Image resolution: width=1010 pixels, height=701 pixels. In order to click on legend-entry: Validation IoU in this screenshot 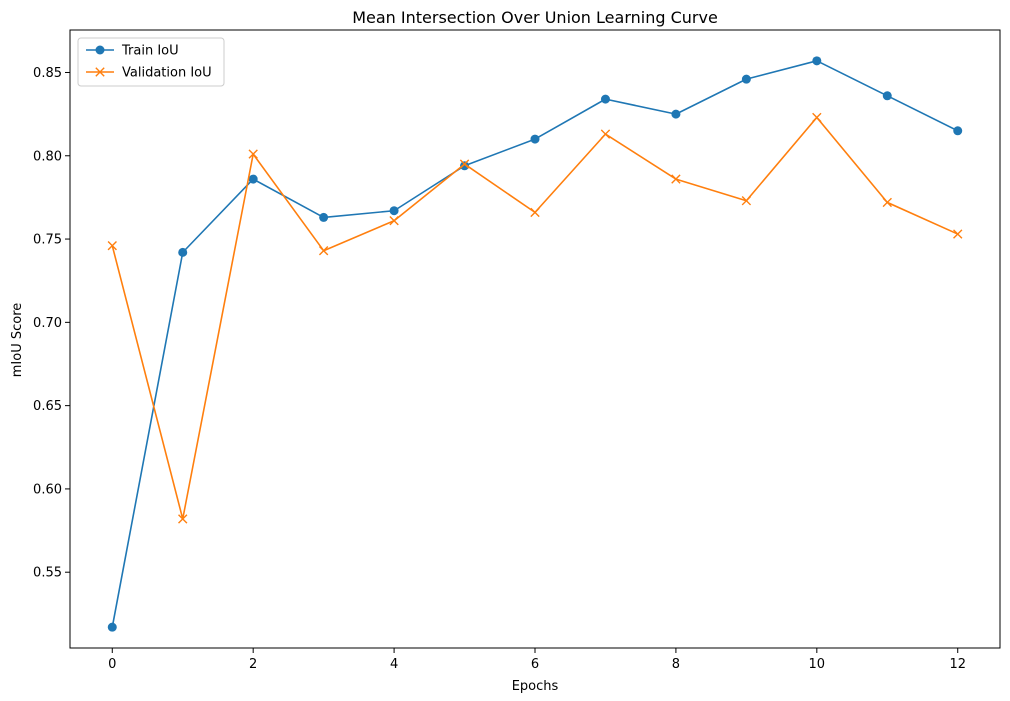, I will do `click(149, 73)`.